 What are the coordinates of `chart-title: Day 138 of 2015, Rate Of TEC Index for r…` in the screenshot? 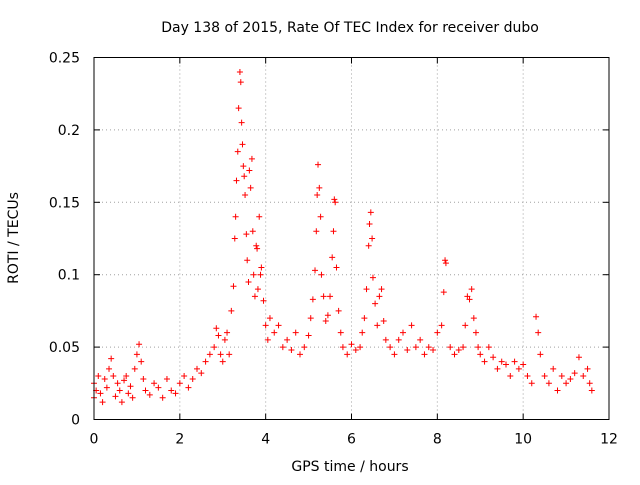 It's located at (350, 28).